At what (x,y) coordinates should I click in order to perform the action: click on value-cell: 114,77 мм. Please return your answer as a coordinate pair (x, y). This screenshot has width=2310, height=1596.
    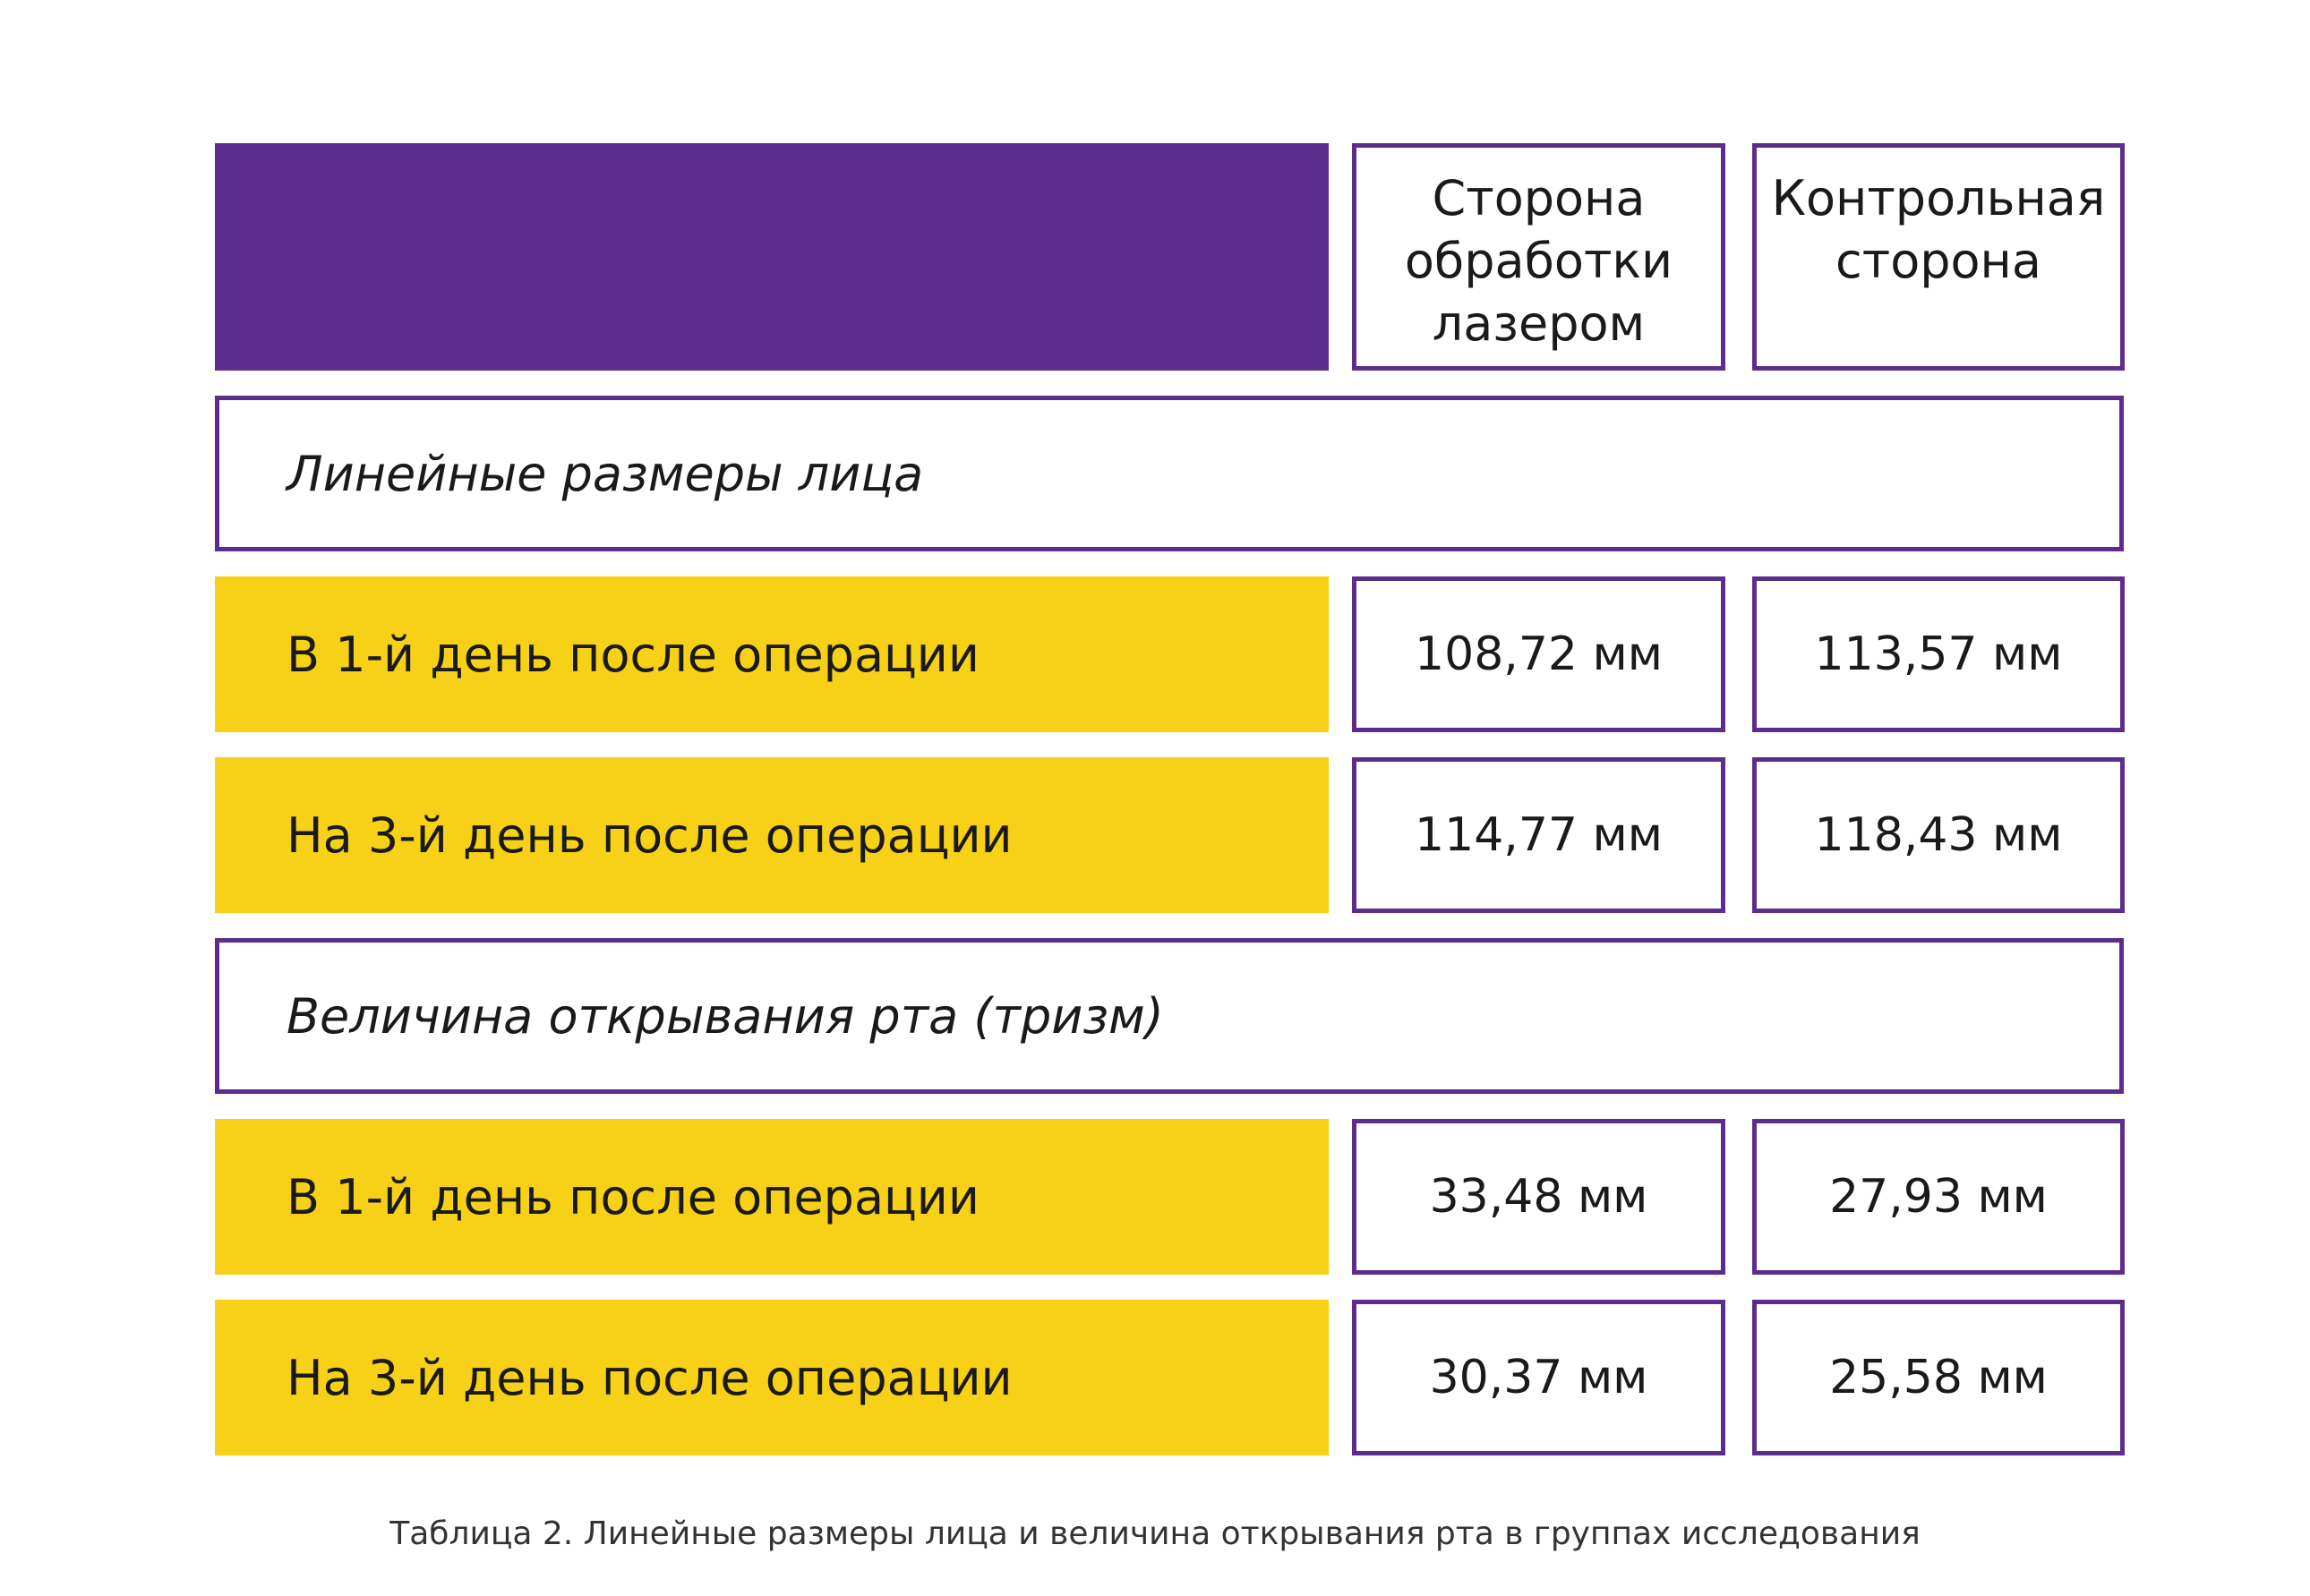
    Looking at the image, I should click on (1538, 835).